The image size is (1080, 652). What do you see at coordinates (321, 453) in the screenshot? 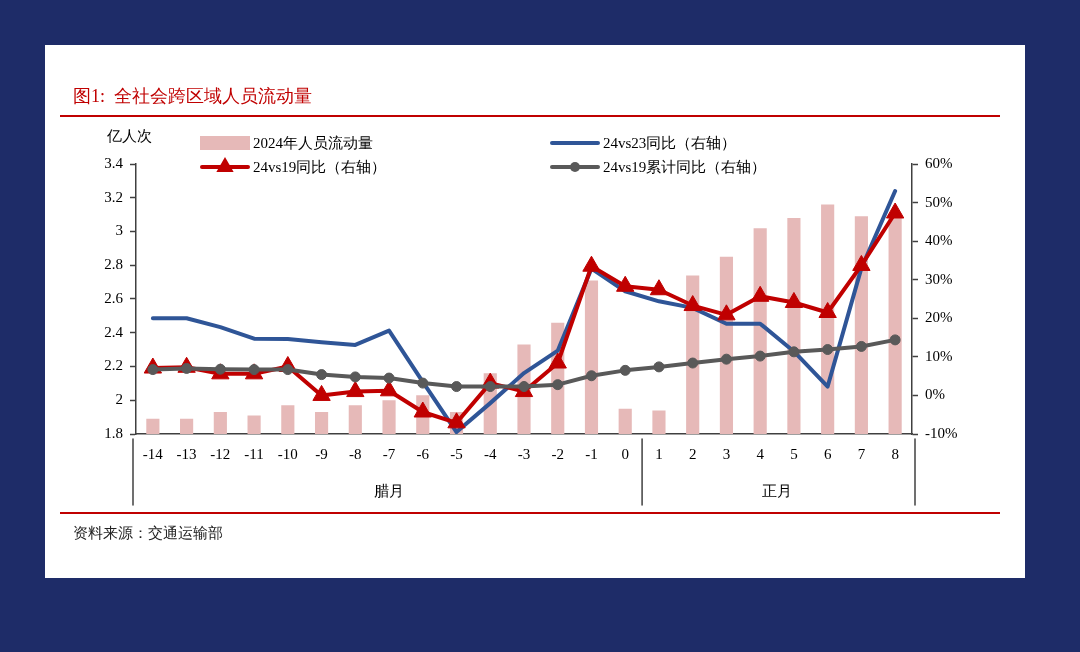
I see `x-tick-label: -9` at bounding box center [321, 453].